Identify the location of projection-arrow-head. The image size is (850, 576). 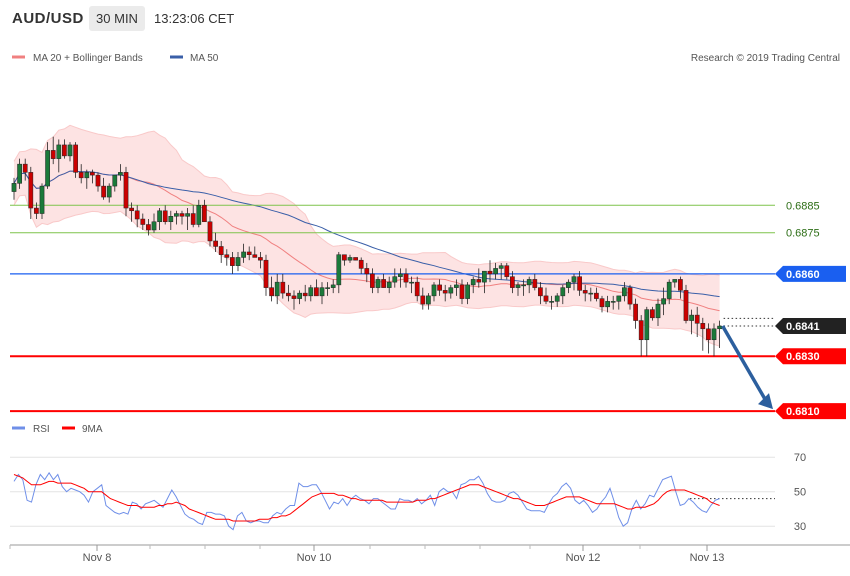
(765, 401).